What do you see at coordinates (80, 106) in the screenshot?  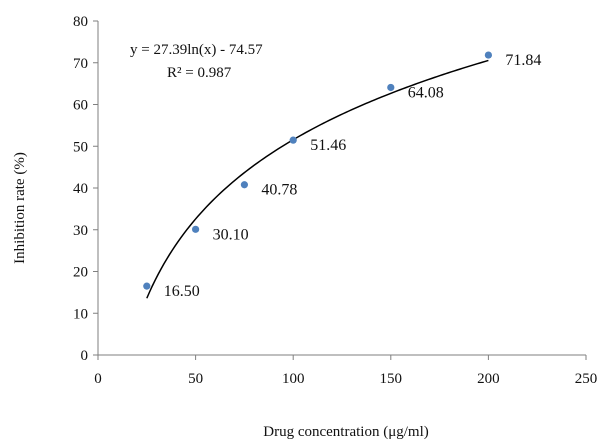 I see `y-tick-label: 60` at bounding box center [80, 106].